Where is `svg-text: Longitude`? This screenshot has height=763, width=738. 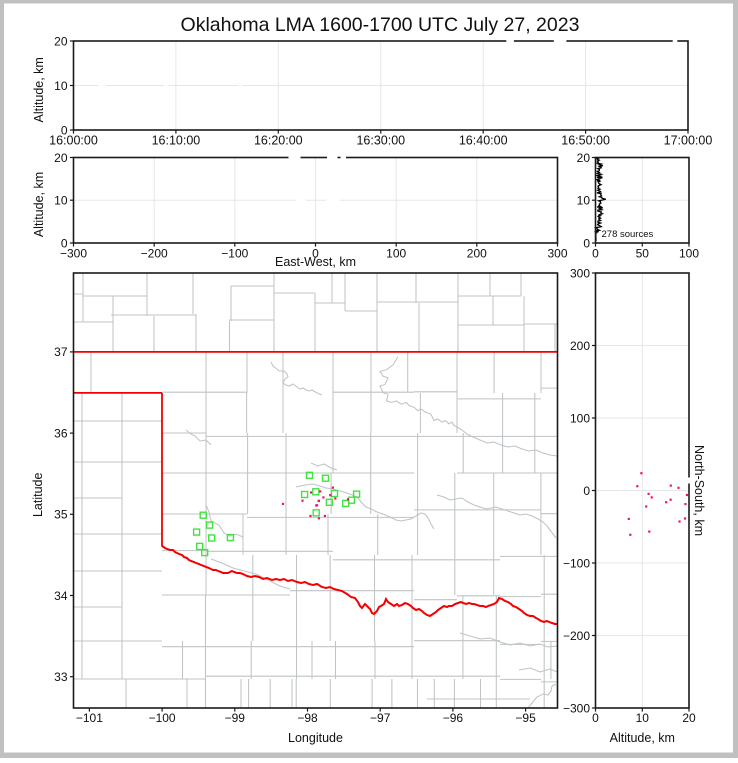
svg-text: Longitude is located at coordinates (315, 738).